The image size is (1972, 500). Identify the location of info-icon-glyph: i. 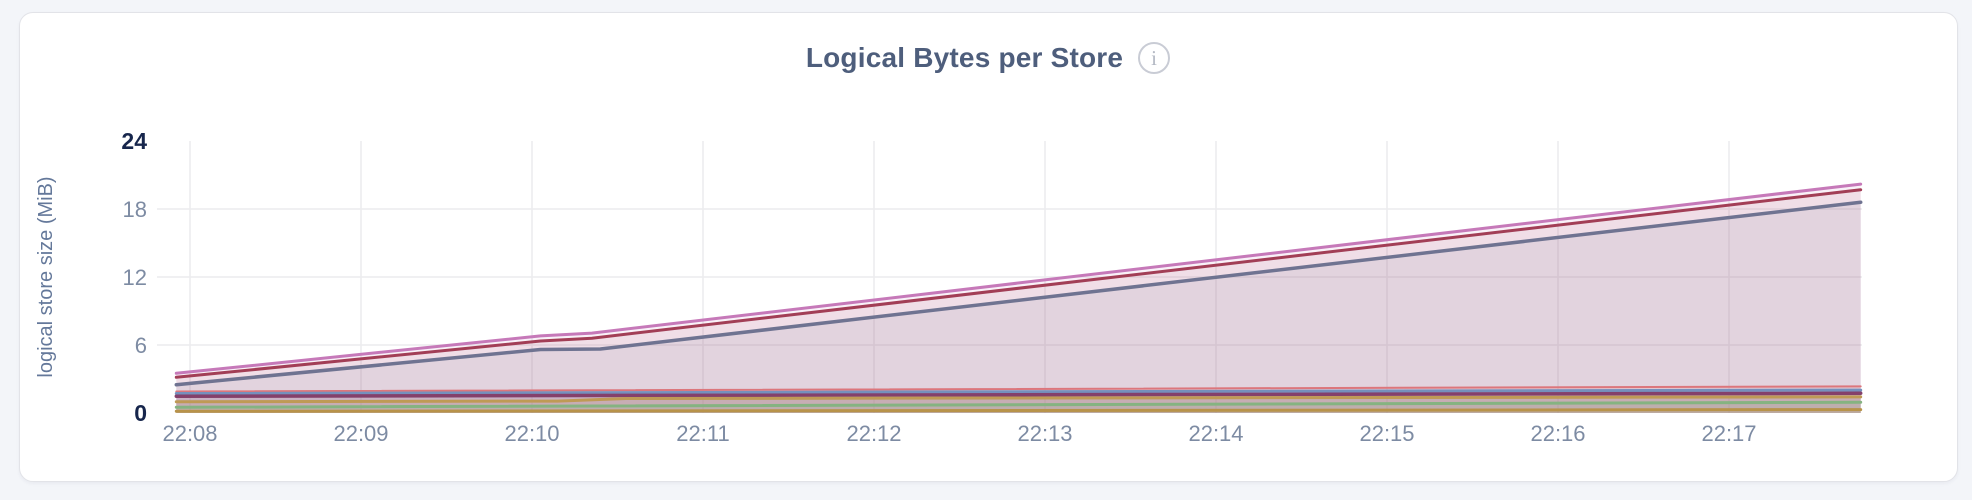
(1154, 58).